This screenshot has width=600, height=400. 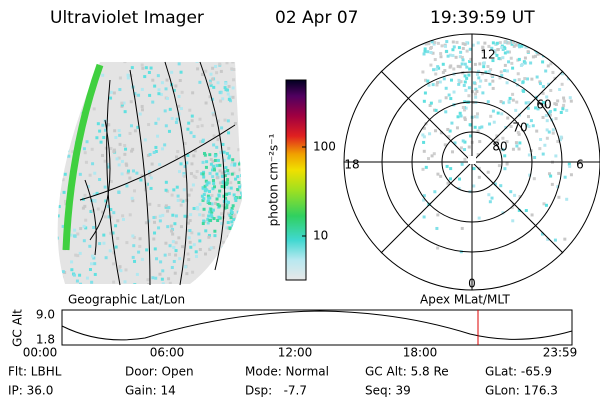 What do you see at coordinates (30, 391) in the screenshot?
I see `footer-field: IP: 36.0` at bounding box center [30, 391].